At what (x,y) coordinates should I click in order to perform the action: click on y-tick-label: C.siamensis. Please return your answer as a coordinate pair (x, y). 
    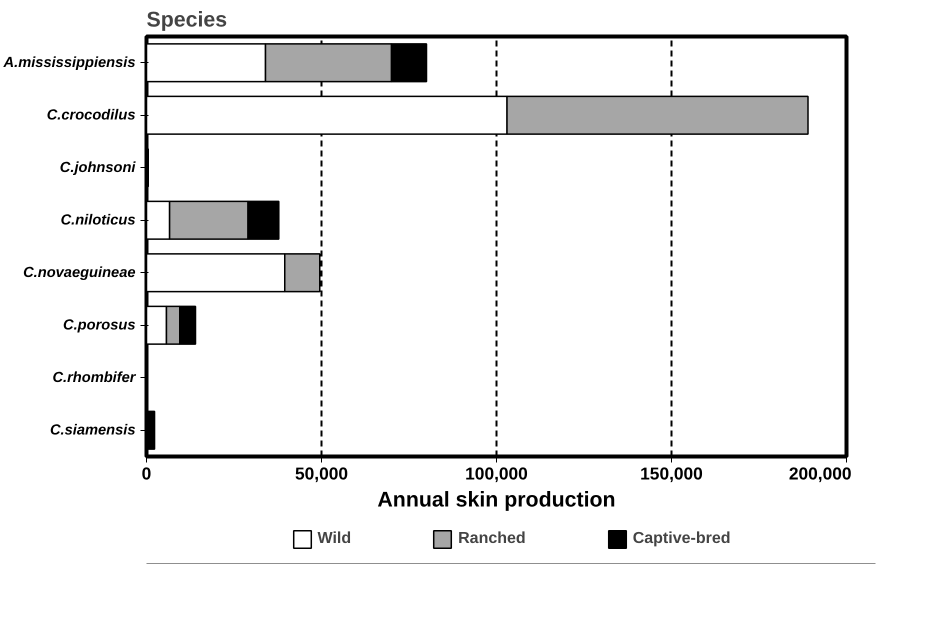
    Looking at the image, I should click on (93, 430).